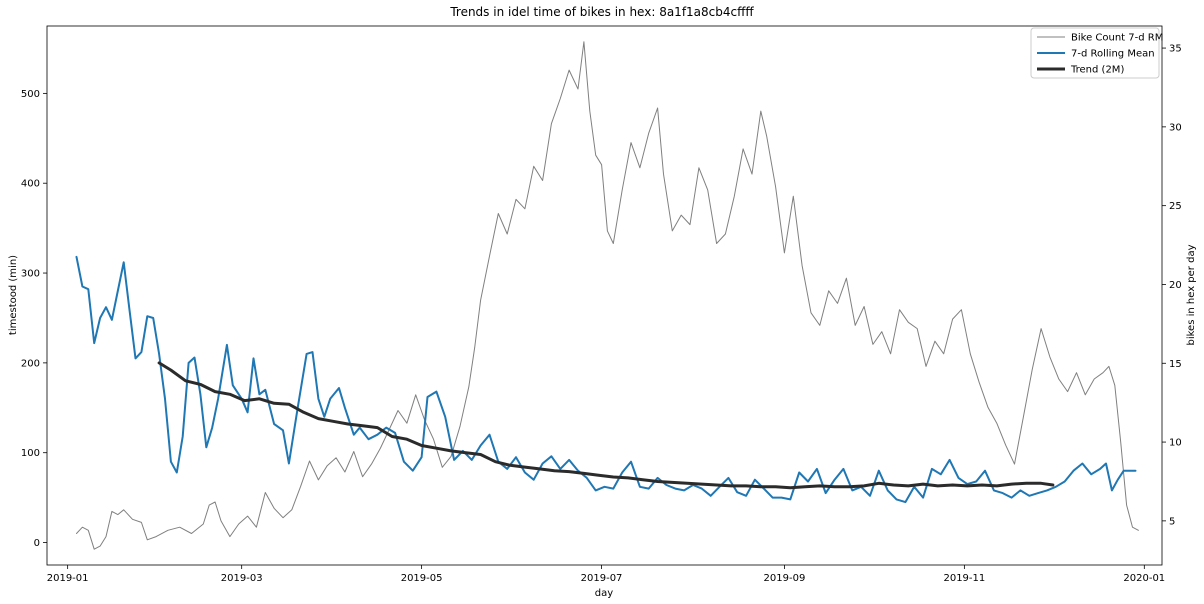 This screenshot has height=604, width=1204. Describe the element at coordinates (1175, 285) in the screenshot. I see `y-right-tick-label: 20` at that location.